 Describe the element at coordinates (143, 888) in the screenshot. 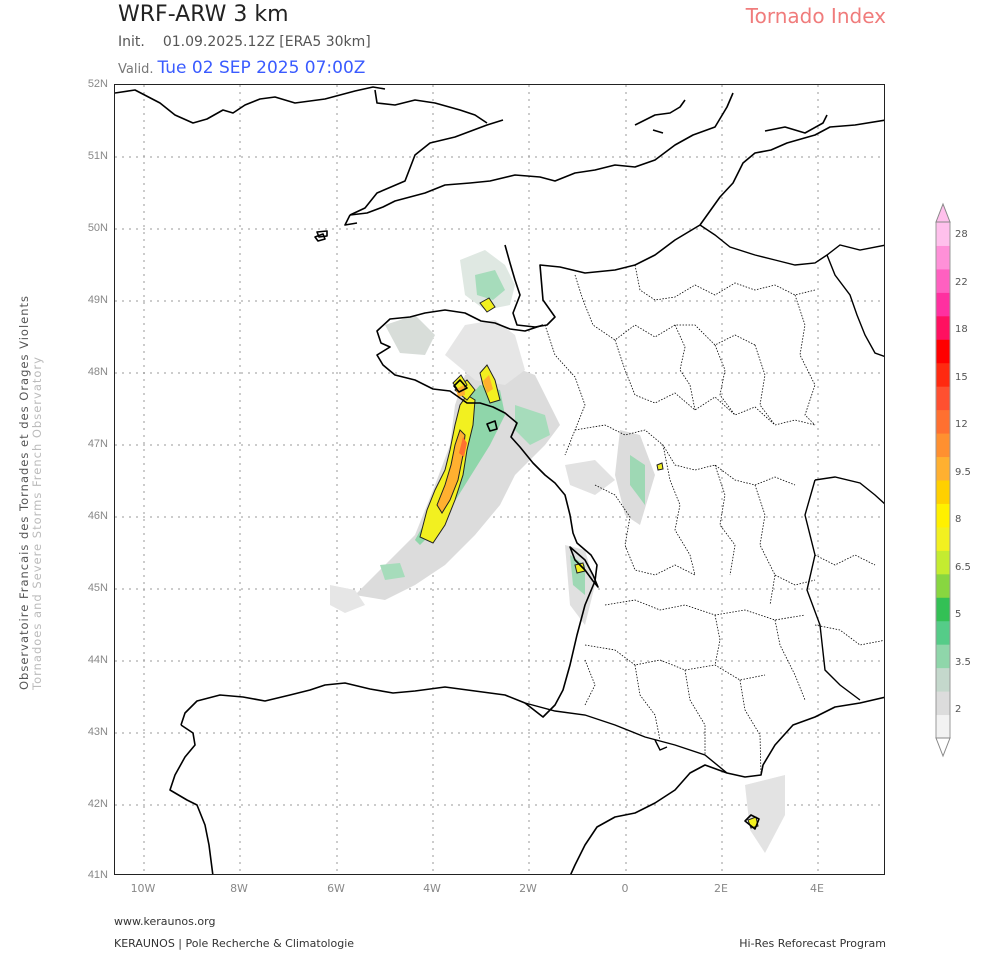

I see `lon-label: 10W` at that location.